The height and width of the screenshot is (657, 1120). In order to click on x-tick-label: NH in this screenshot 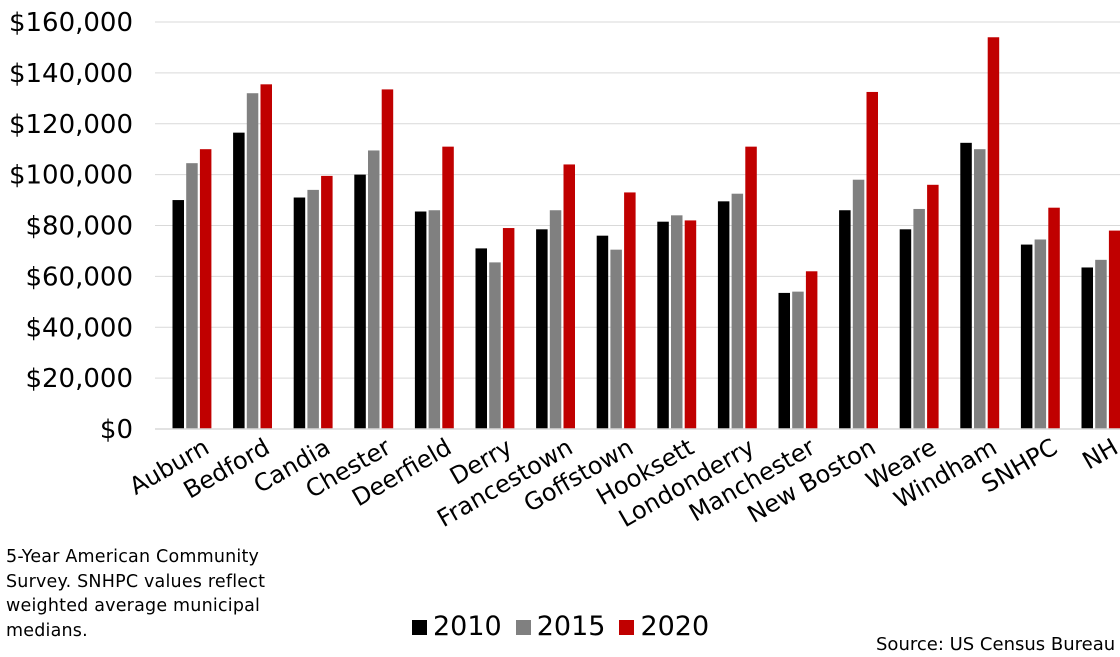, I will do `click(1099, 454)`.